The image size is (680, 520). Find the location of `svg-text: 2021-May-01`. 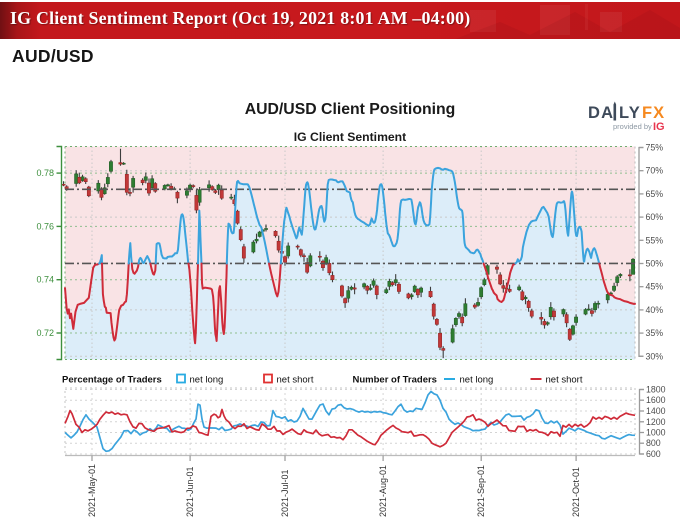

svg-text: 2021-May-01 is located at coordinates (92, 490).